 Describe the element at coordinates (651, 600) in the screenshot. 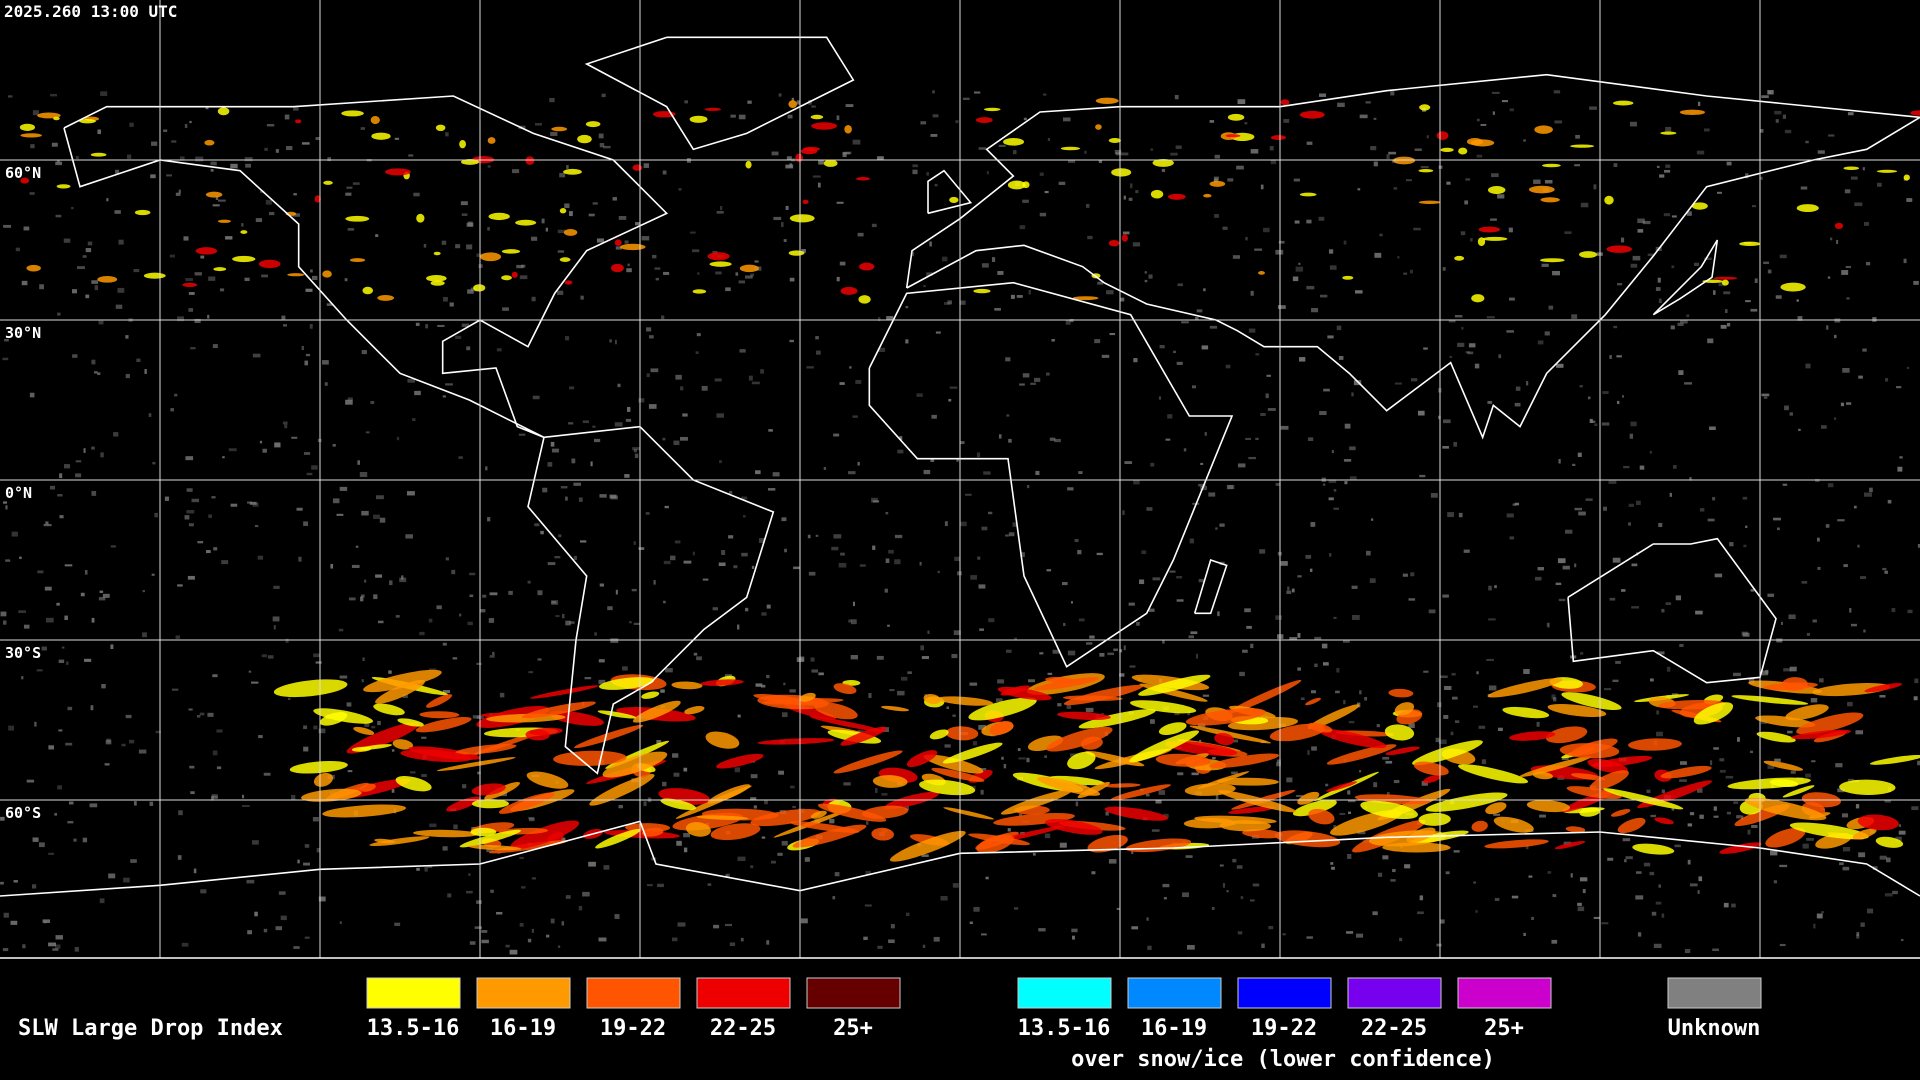

I see `coastline` at that location.